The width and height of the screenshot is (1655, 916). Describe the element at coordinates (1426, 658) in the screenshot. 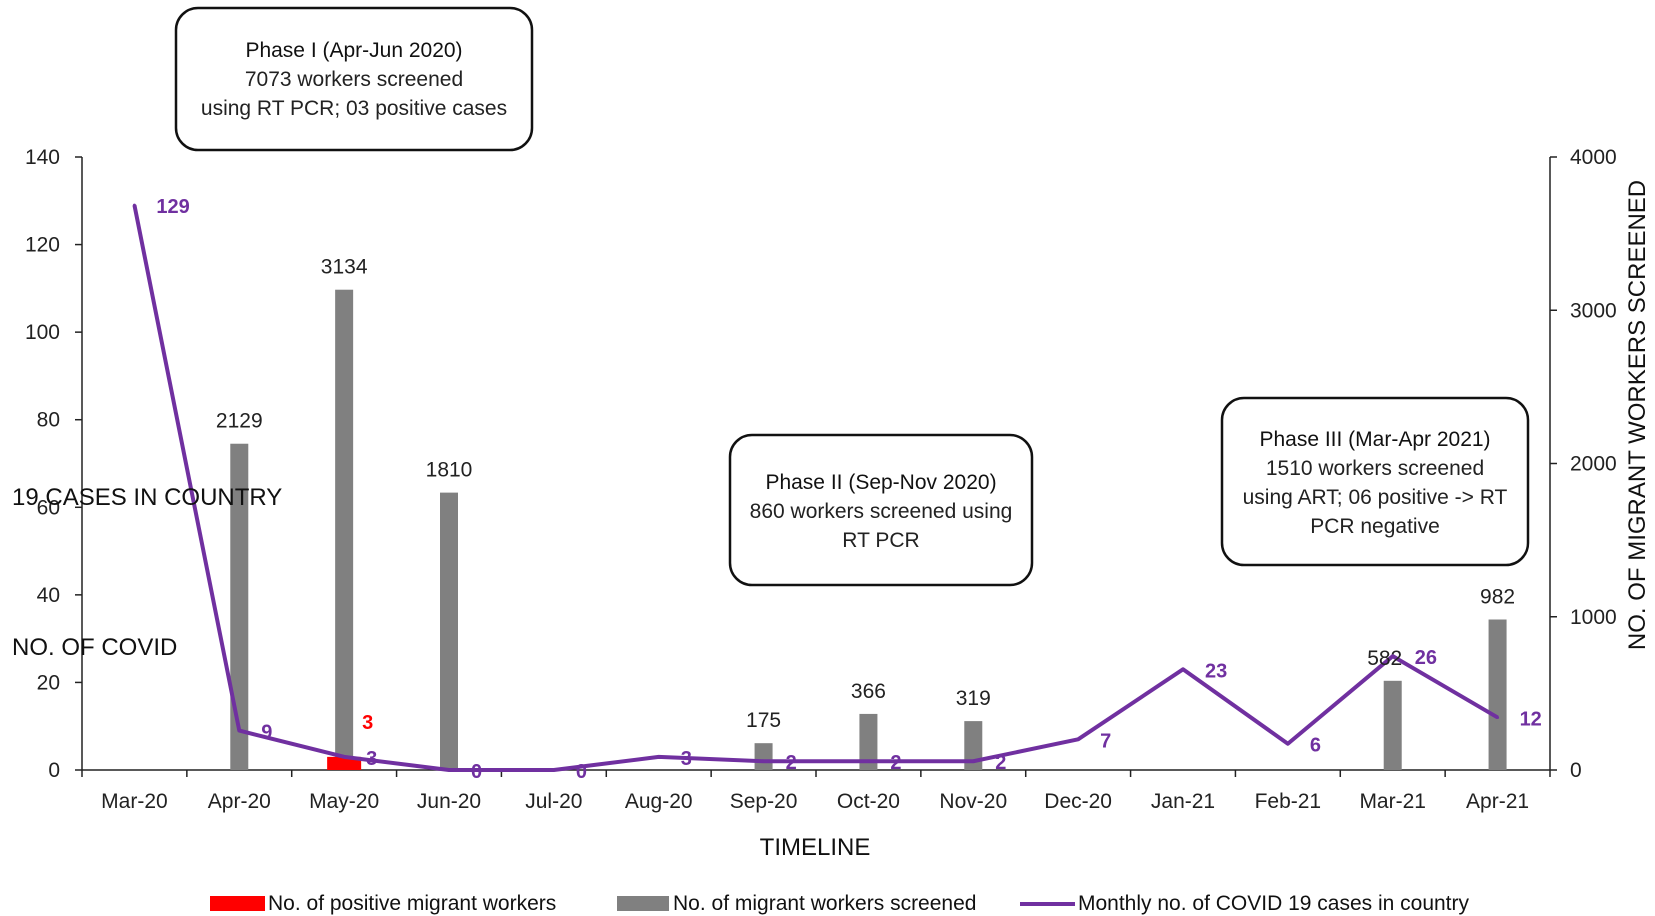

I see `cases-point-label: 26` at that location.